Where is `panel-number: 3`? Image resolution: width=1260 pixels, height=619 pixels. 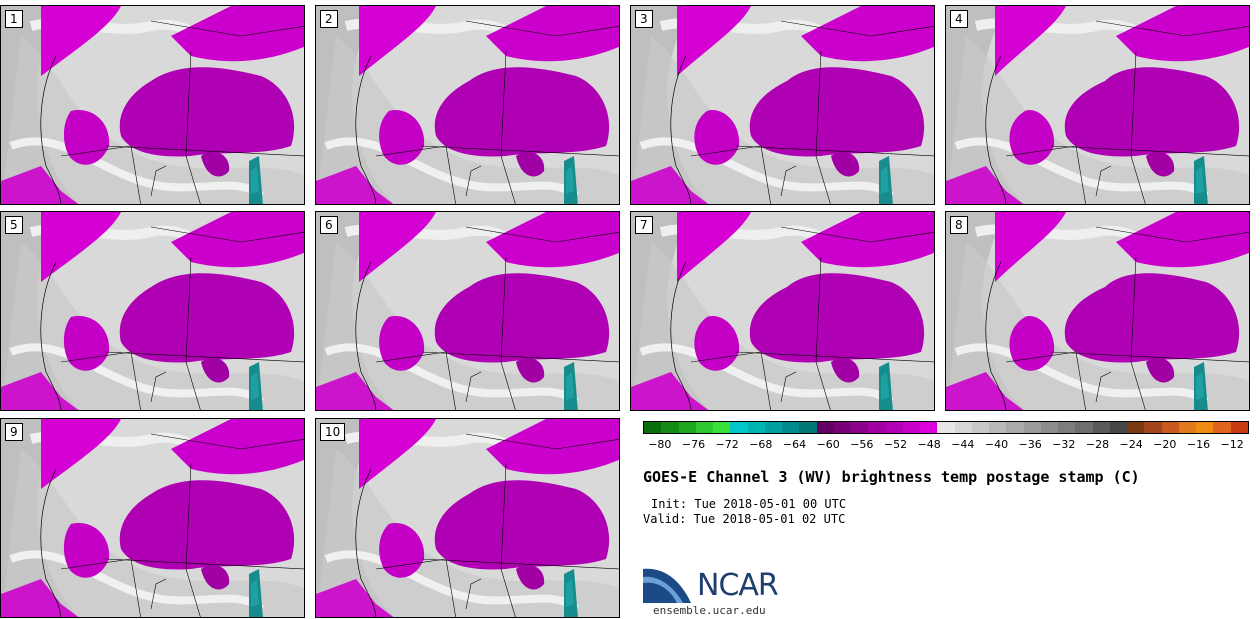
panel-number: 3 is located at coordinates (644, 19).